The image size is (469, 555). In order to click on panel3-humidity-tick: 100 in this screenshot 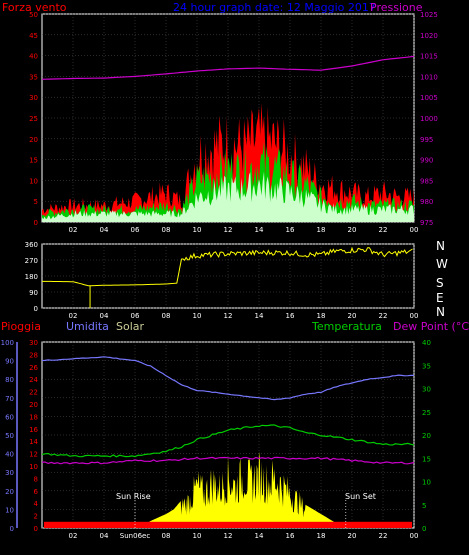, I will do `click(7, 343)`.